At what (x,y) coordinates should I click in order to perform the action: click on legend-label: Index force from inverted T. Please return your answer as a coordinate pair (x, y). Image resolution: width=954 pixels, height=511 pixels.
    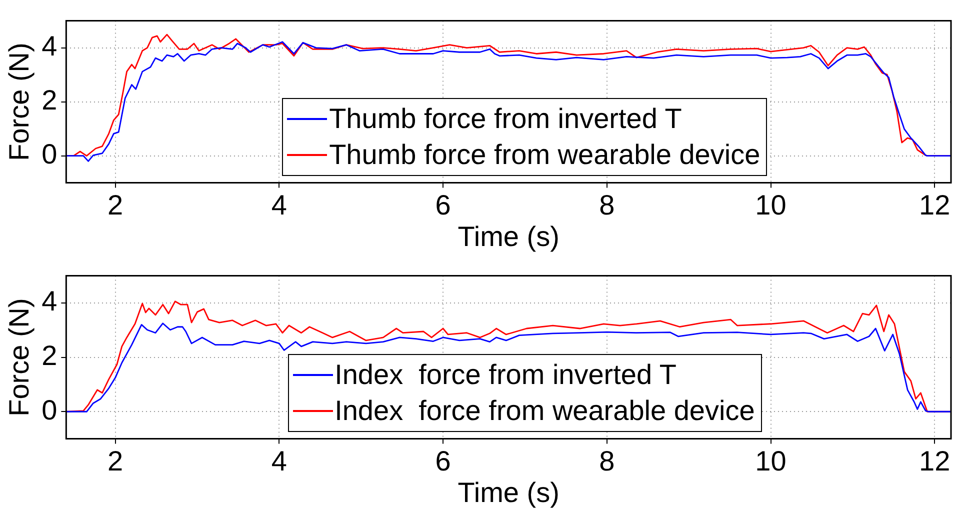
    Looking at the image, I should click on (505, 375).